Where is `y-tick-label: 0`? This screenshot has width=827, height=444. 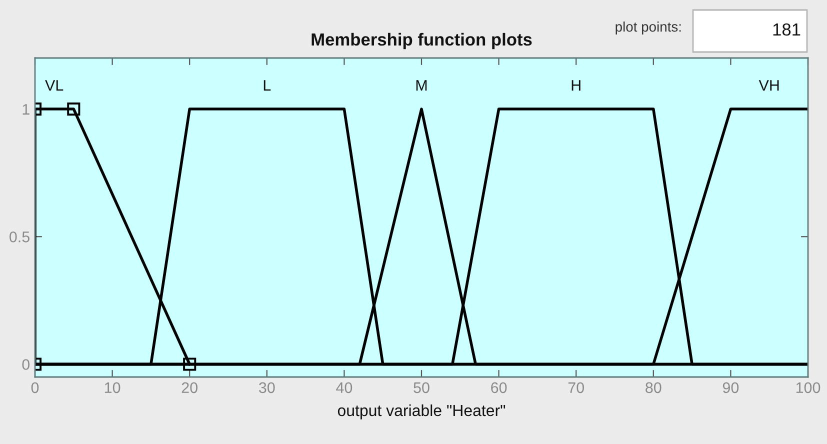 y-tick-label: 0 is located at coordinates (26, 364).